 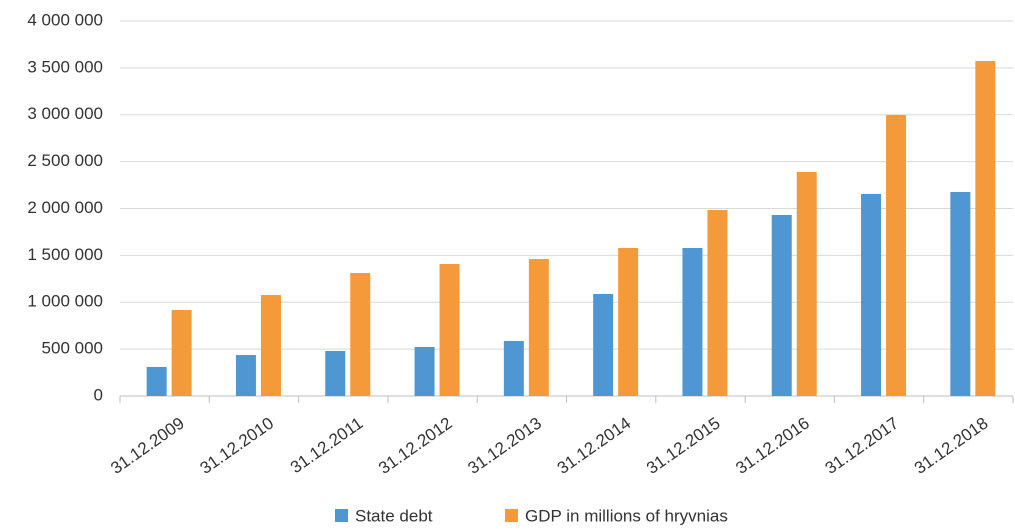 I want to click on legend-label: GDP in millions of hryvnias, so click(x=626, y=515).